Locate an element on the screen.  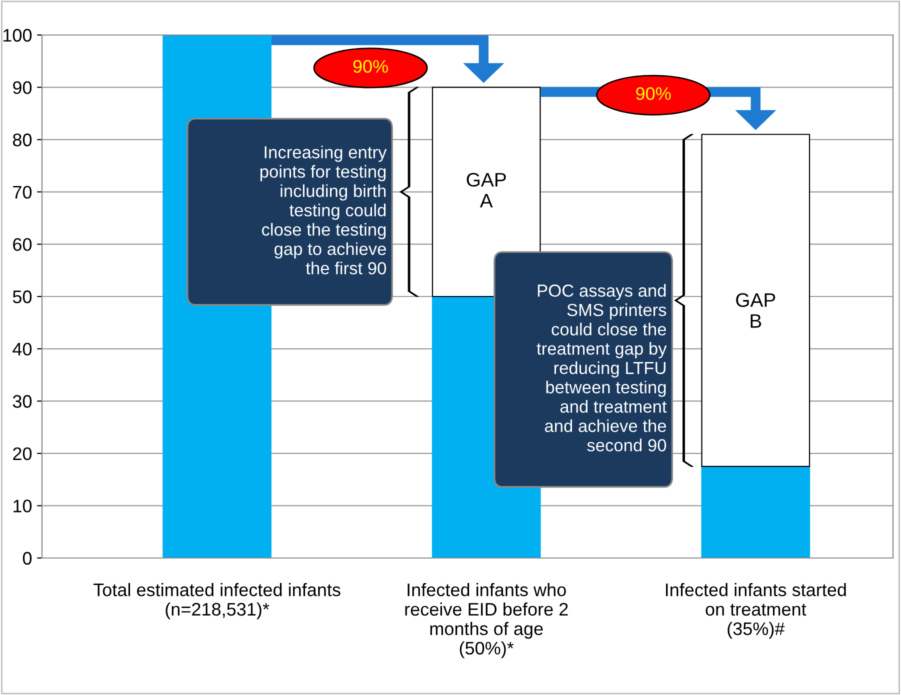
y-tick-label: 80 is located at coordinates (22, 140).